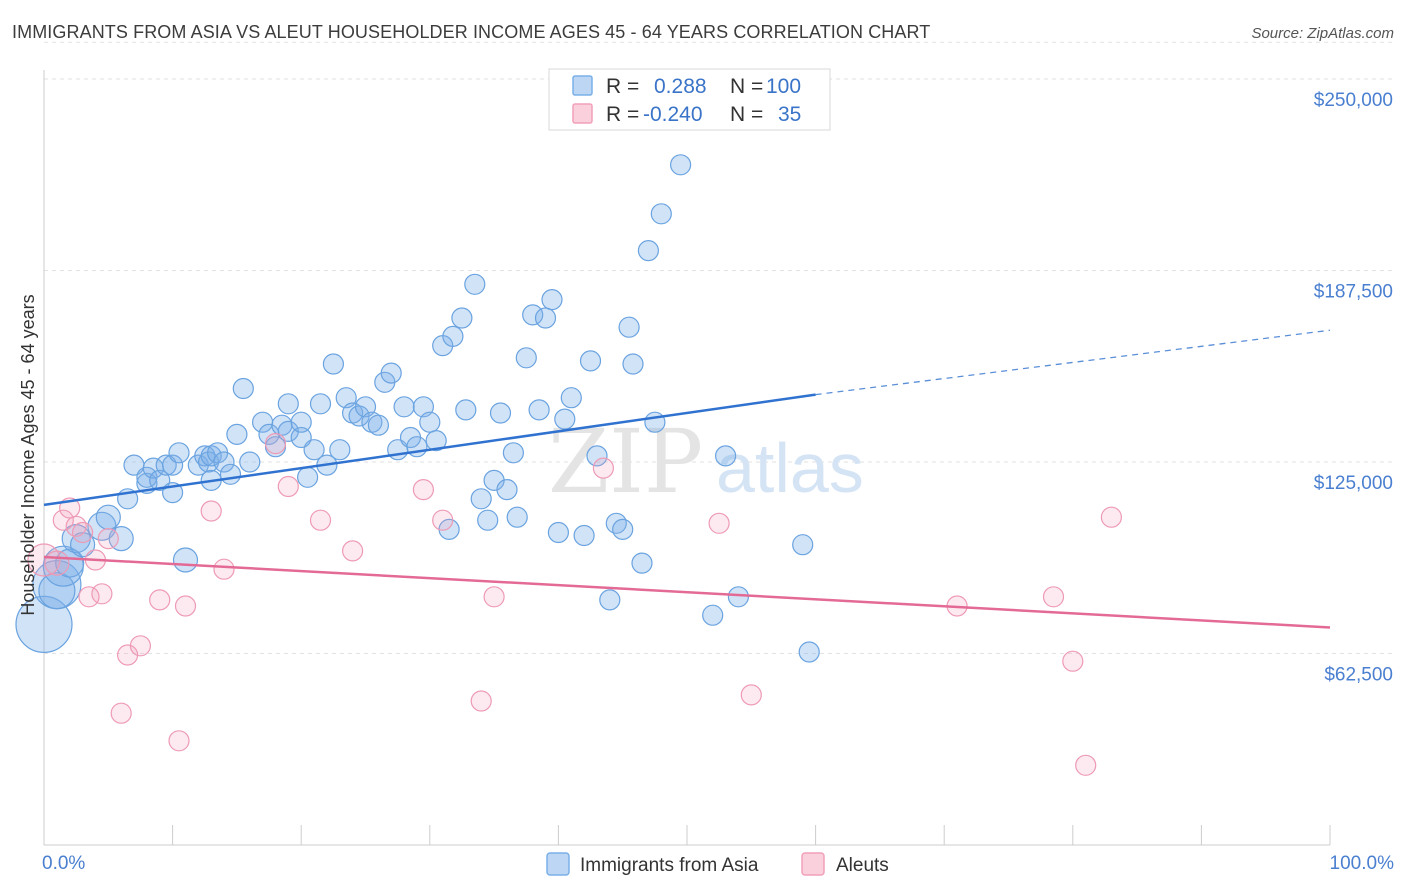  What do you see at coordinates (669, 865) in the screenshot?
I see `legend-bottom-label-asia: Immigrants from Asia` at bounding box center [669, 865].